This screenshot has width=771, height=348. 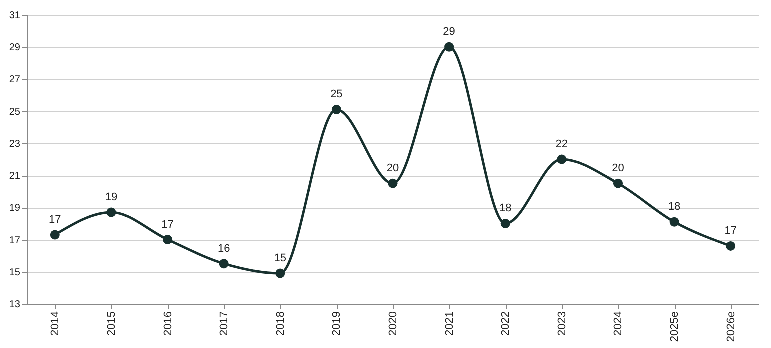 I want to click on x-tick-label: 2025e, so click(x=675, y=327).